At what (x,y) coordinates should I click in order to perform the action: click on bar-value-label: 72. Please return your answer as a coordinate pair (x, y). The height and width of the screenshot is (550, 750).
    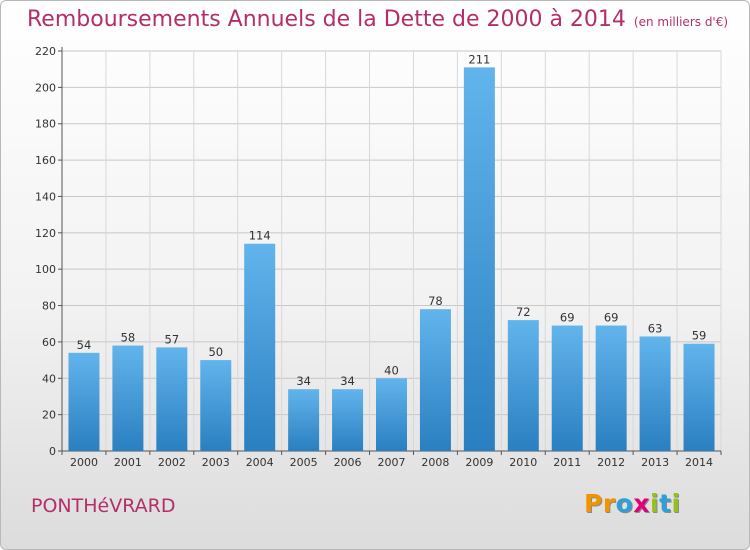
    Looking at the image, I should click on (523, 312).